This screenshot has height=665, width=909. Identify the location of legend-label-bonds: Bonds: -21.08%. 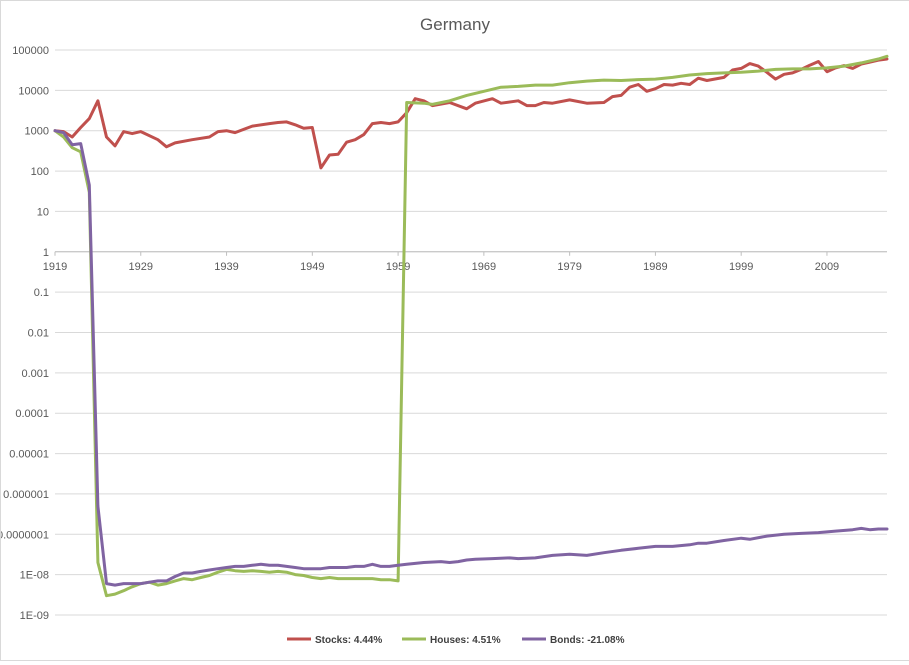
(587, 640).